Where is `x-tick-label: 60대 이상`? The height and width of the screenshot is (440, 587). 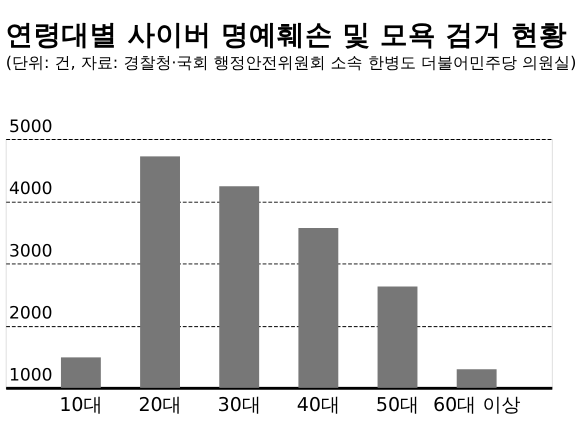
x-tick-label: 60대 이상 is located at coordinates (476, 405).